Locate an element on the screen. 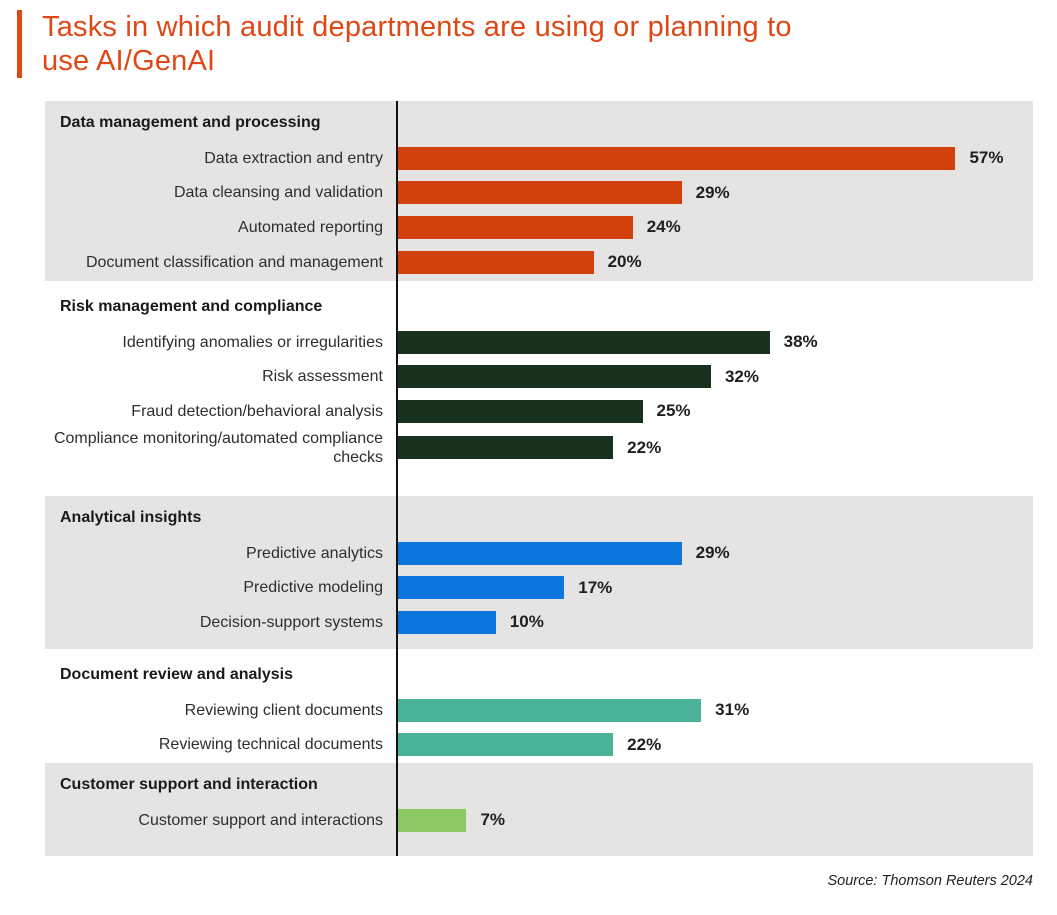 The width and height of the screenshot is (1057, 915). bar-label: Reviewing technical documents is located at coordinates (270, 745).